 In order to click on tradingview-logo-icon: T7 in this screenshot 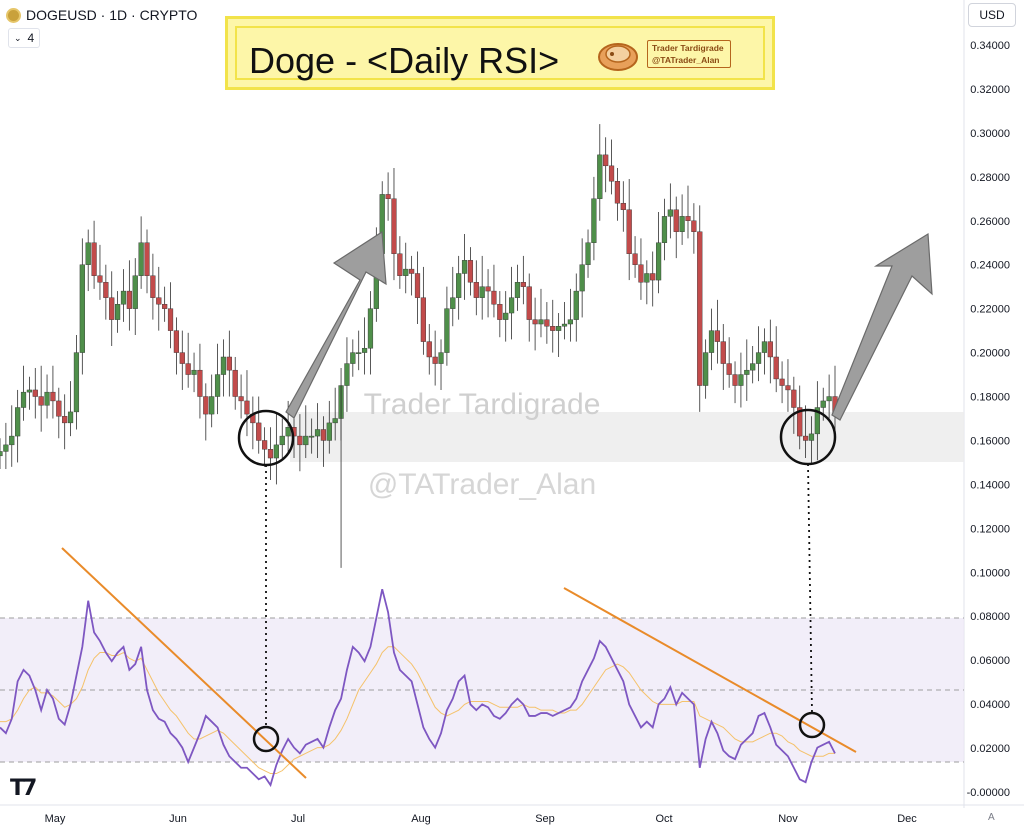, I will do `click(23, 788)`.